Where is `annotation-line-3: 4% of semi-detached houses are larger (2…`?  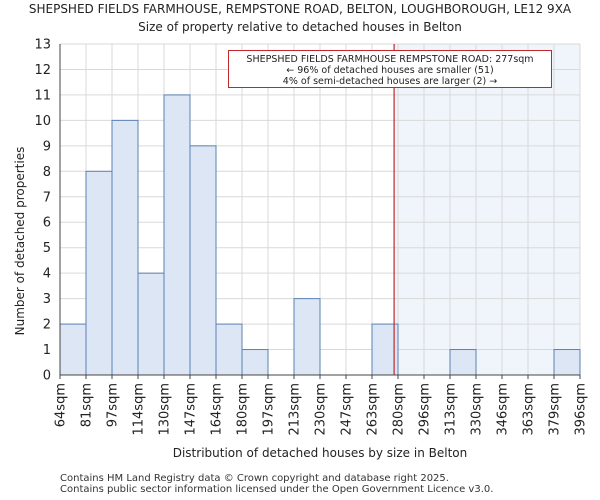
annotation-line-3: 4% of semi-detached houses are larger (2… is located at coordinates (390, 81).